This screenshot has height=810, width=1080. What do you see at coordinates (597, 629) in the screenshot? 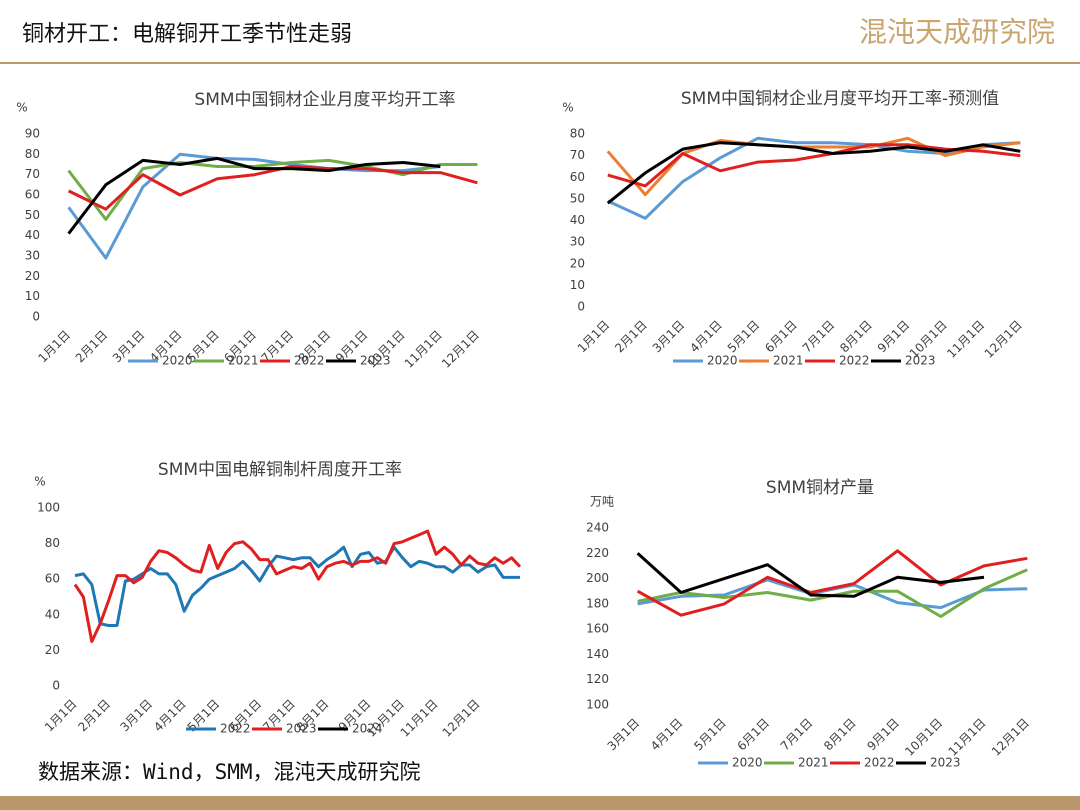
I see `y-tick-label: 160` at bounding box center [597, 629].